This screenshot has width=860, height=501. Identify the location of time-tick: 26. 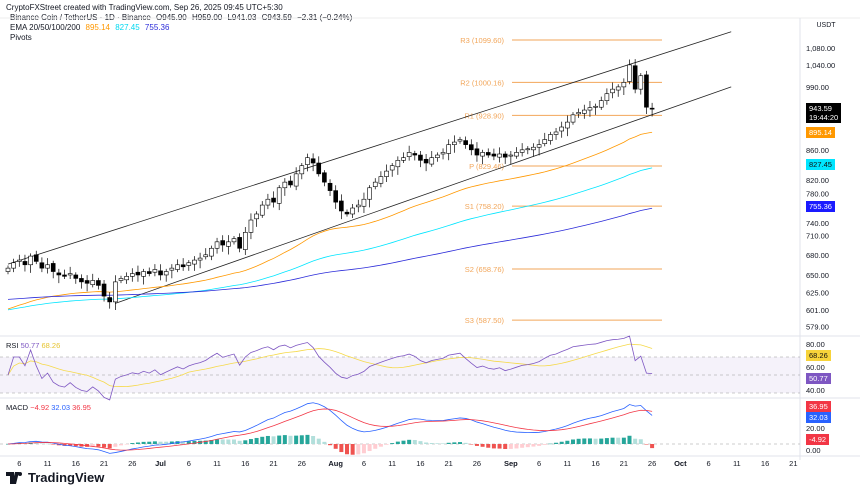
(302, 463).